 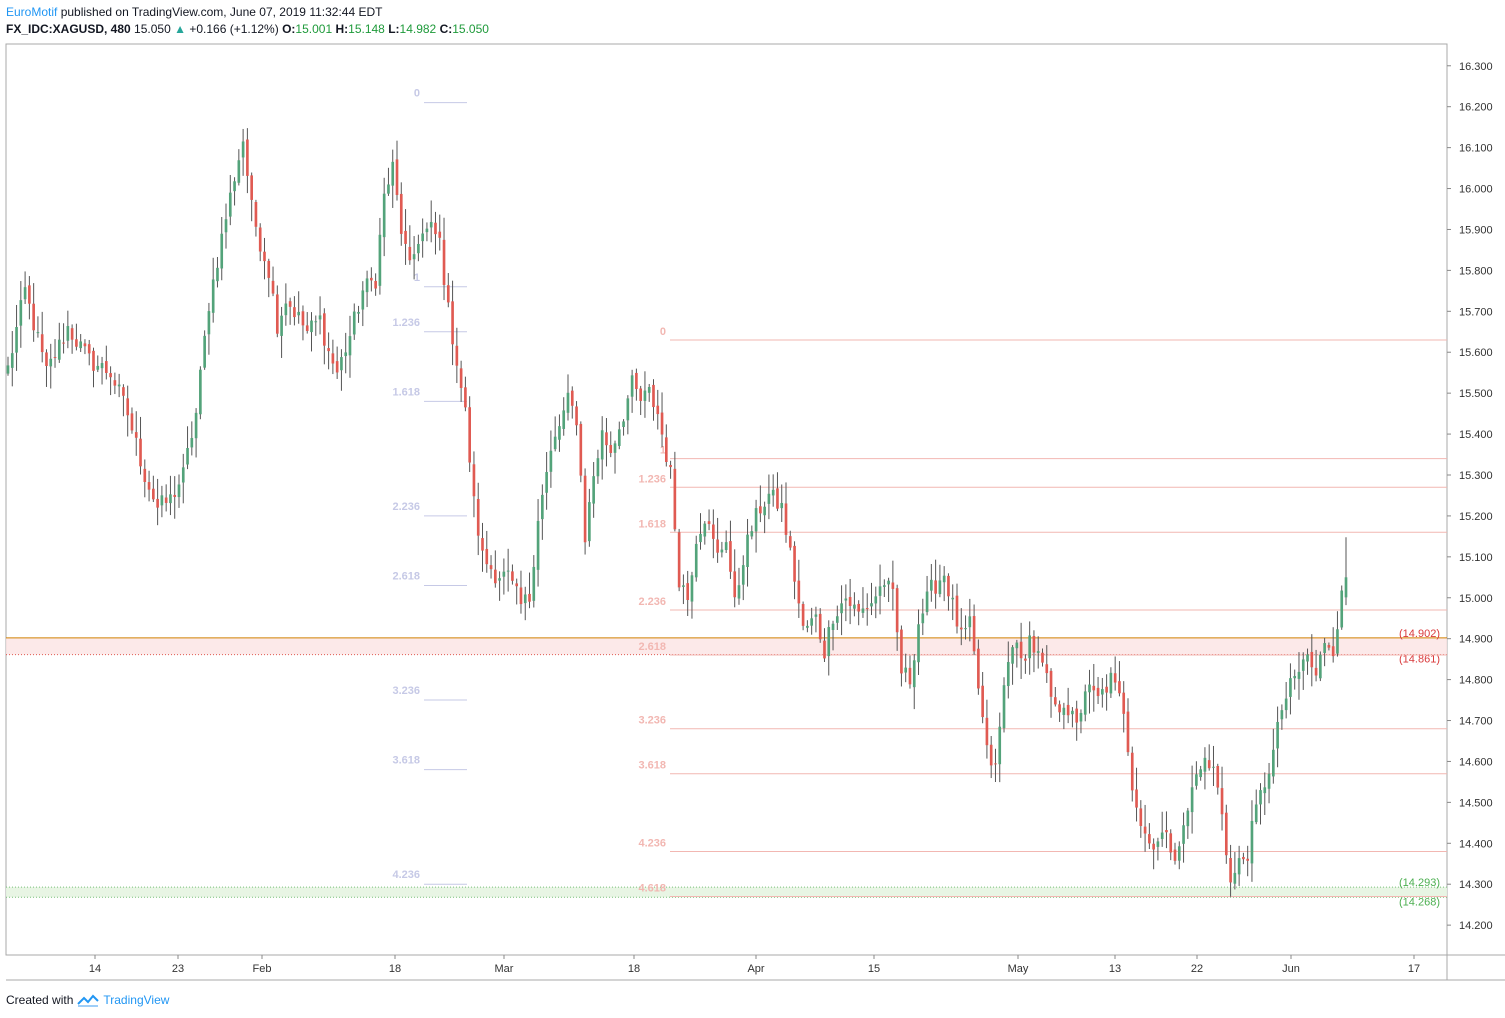 What do you see at coordinates (634, 969) in the screenshot?
I see `x-tick-label: 18` at bounding box center [634, 969].